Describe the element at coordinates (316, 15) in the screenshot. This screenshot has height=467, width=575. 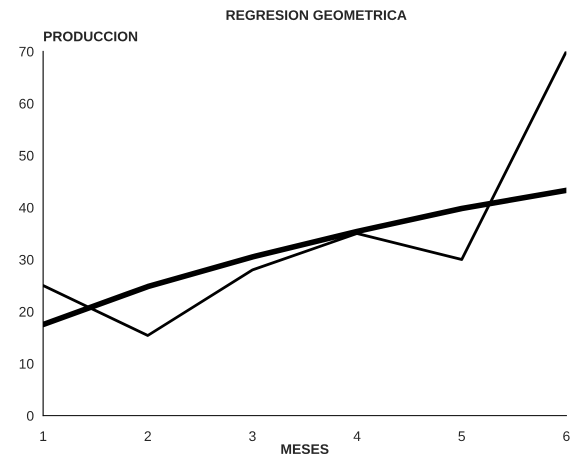
I see `chart-title: REGRESION GEOMETRICA` at that location.